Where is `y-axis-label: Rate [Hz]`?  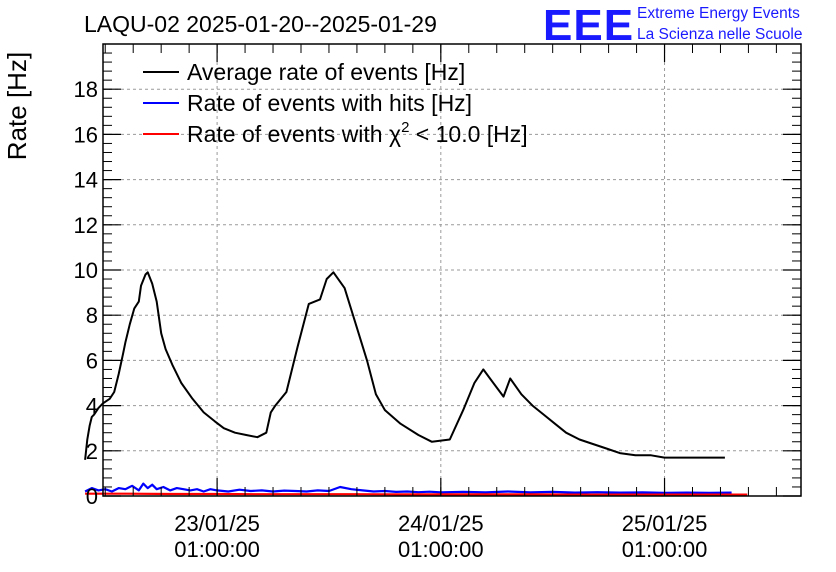 y-axis-label: Rate [Hz] is located at coordinates (17, 106).